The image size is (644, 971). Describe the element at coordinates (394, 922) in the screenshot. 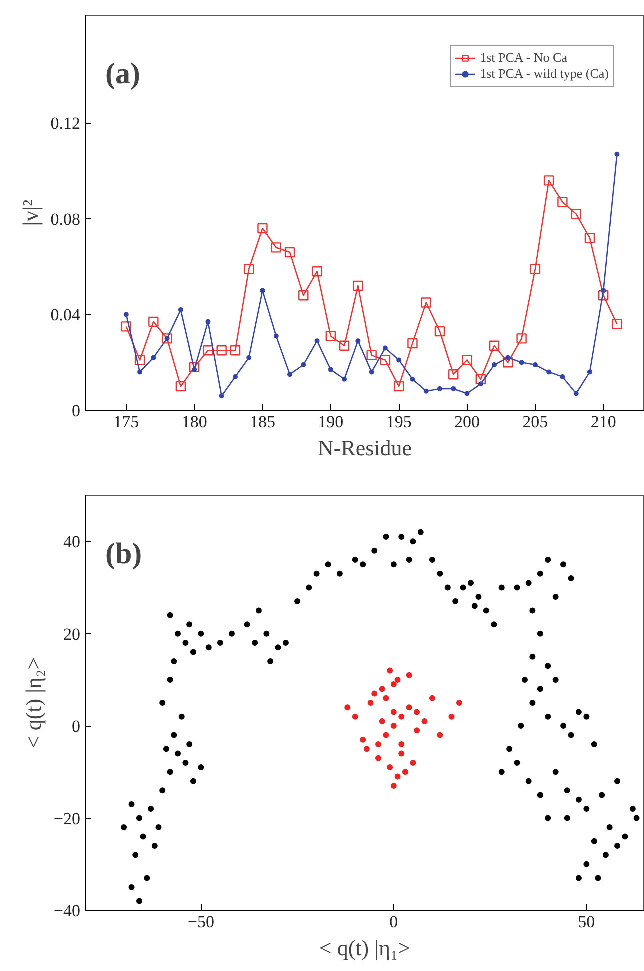

I see `x-tick-label: 0` at that location.